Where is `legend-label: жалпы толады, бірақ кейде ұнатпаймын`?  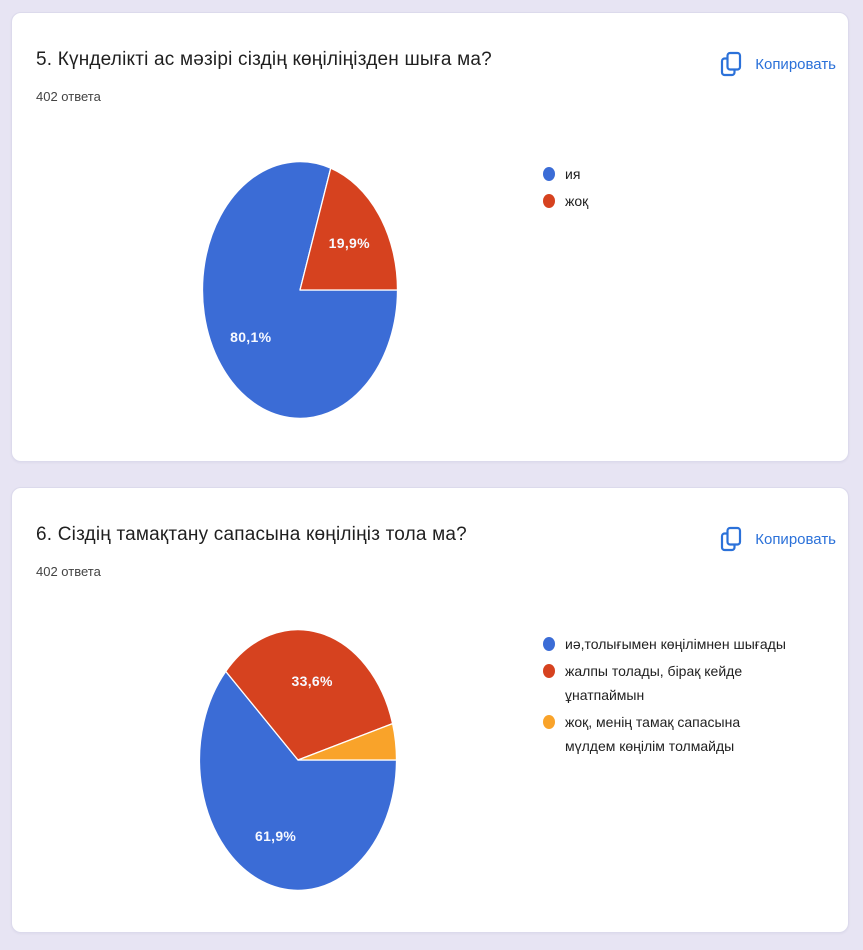
legend-label: жалпы толады, бірақ кейде ұнатпаймын is located at coordinates (654, 683).